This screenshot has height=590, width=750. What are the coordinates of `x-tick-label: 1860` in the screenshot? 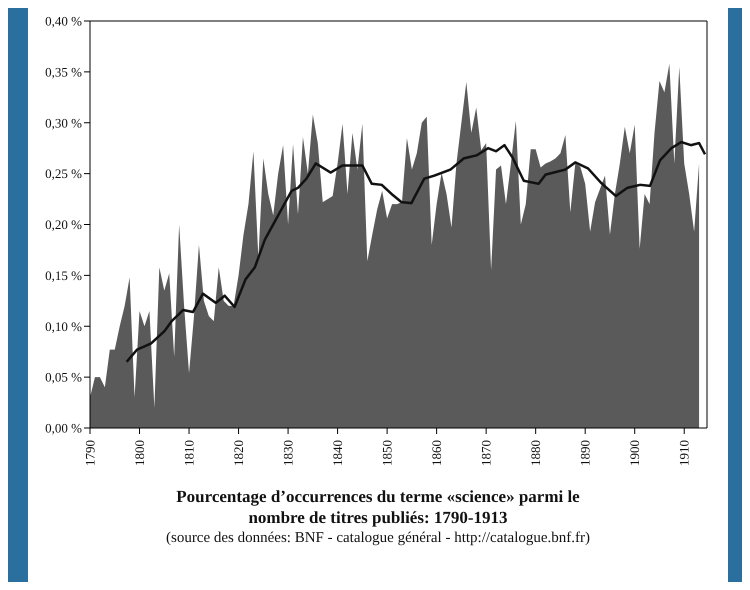 It's located at (436, 453).